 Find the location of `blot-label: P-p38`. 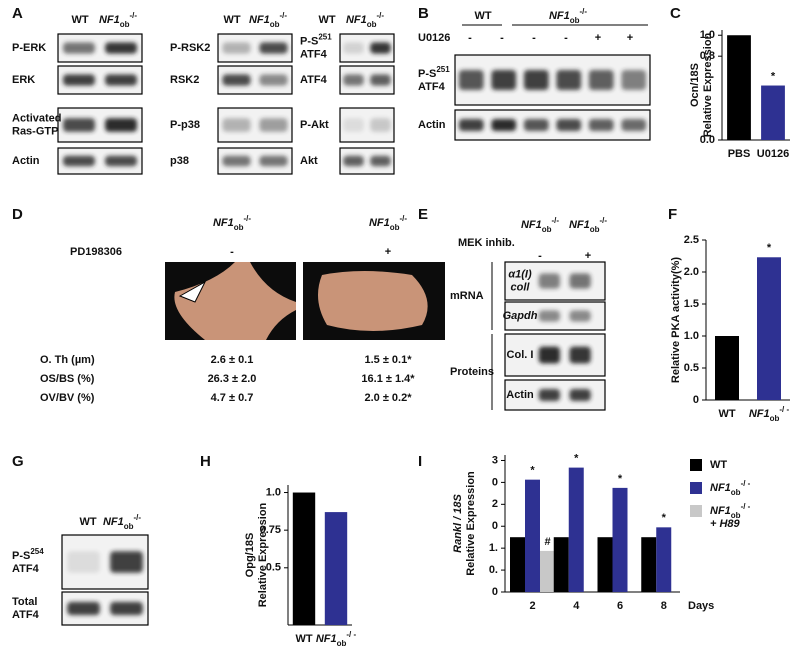

blot-label: P-p38 is located at coordinates (185, 125).